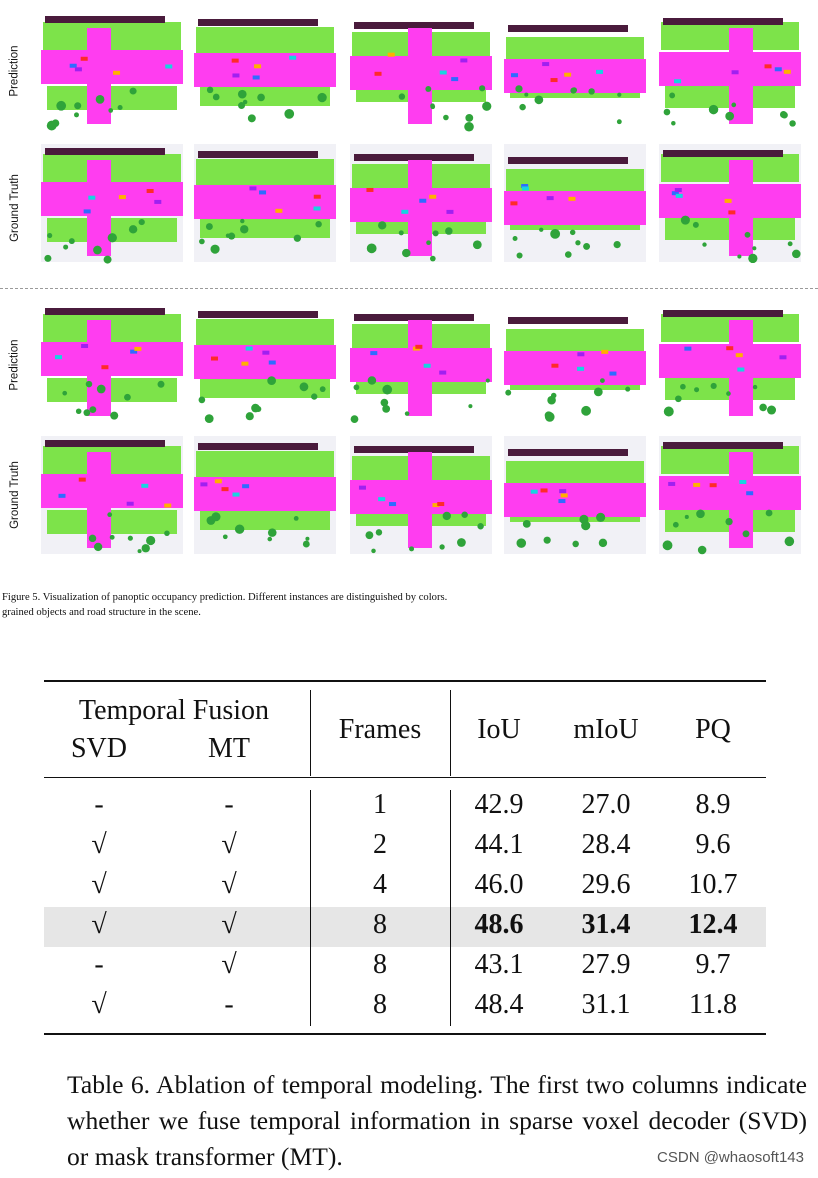 The image size is (818, 1178). I want to click on table-cell-iou: 42.9, so click(499, 804).